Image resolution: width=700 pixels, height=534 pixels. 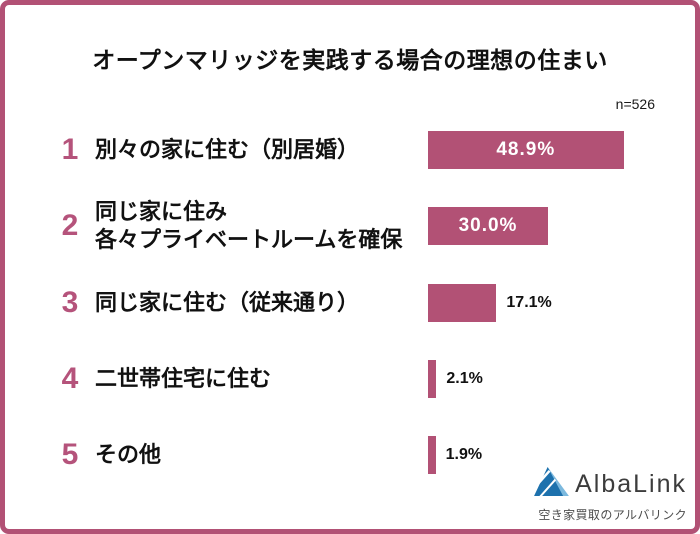 I want to click on chart-row: 1 別々の家に住む（別居婚） 48.9%, so click(x=350, y=150).